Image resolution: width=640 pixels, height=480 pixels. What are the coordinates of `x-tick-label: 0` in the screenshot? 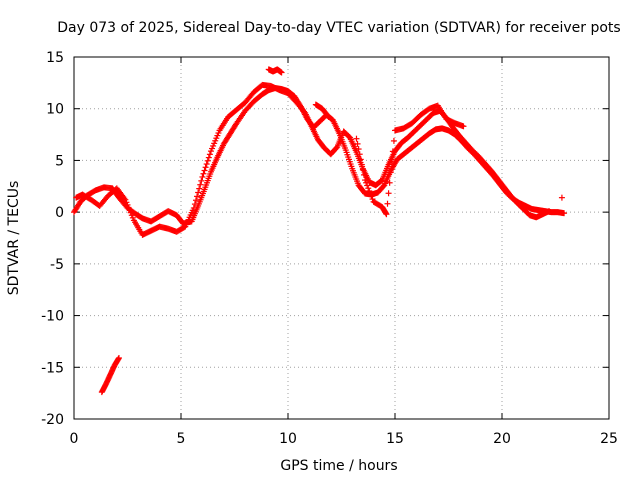 It's located at (74, 439).